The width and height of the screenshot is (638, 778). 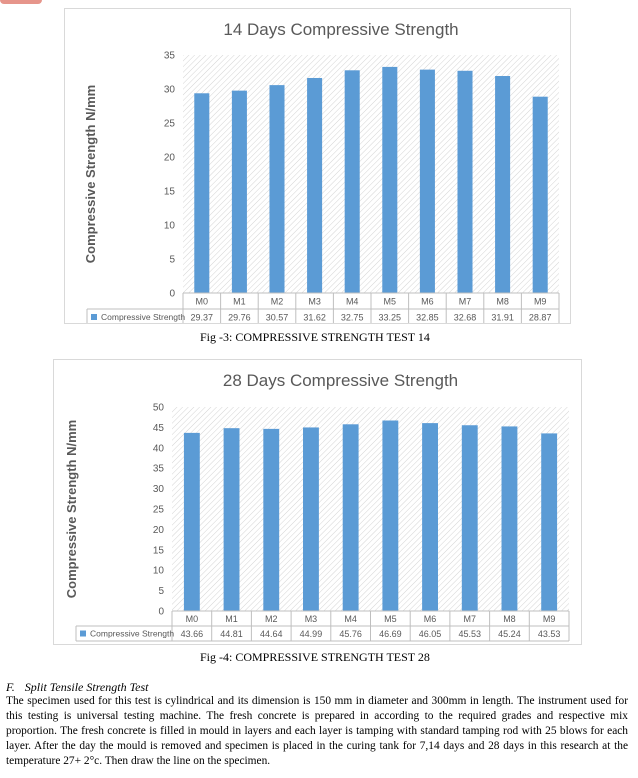 I want to click on section-number: F., so click(x=10, y=687).